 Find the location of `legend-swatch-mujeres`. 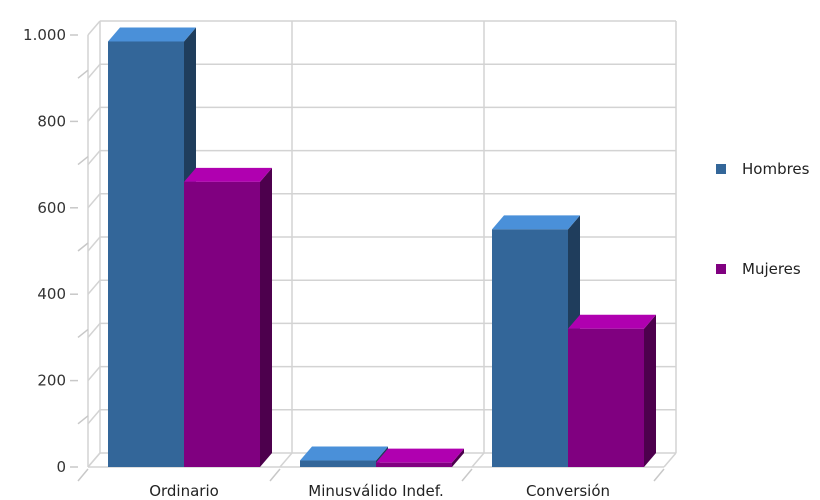

legend-swatch-mujeres is located at coordinates (721, 269).